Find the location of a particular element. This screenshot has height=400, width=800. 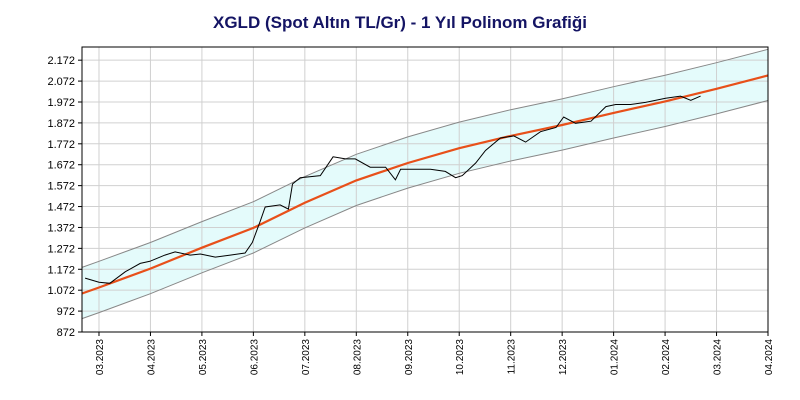

x-tick-label: 10.2023 is located at coordinates (460, 357).